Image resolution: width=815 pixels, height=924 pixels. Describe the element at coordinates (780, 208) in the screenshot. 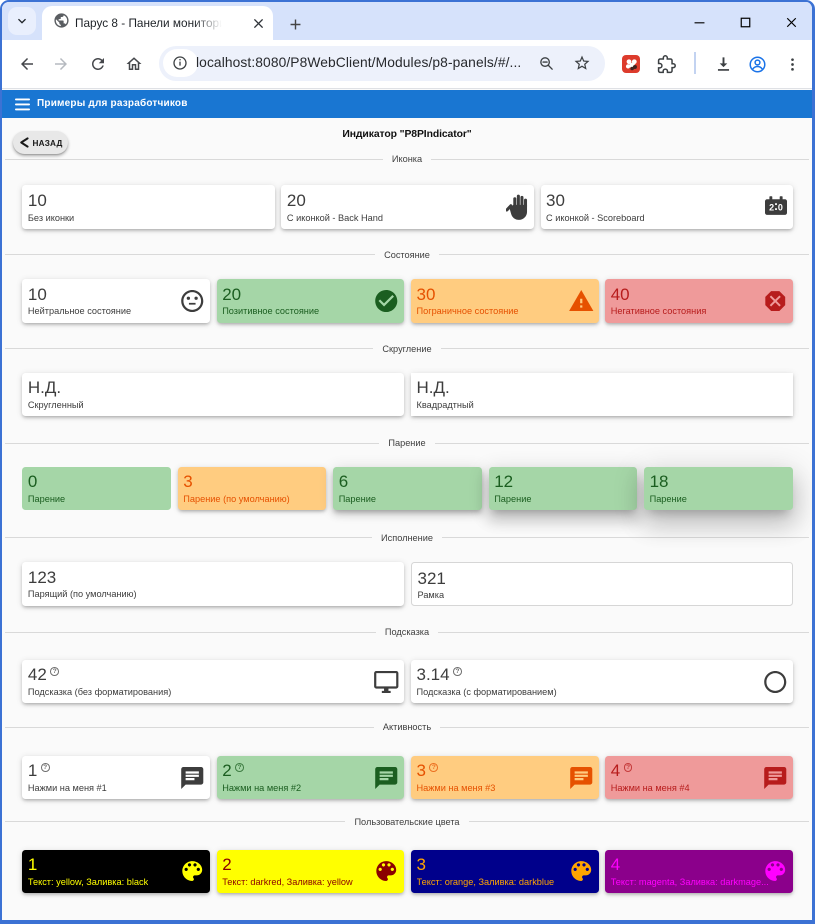

I see `svg-text: 0` at that location.